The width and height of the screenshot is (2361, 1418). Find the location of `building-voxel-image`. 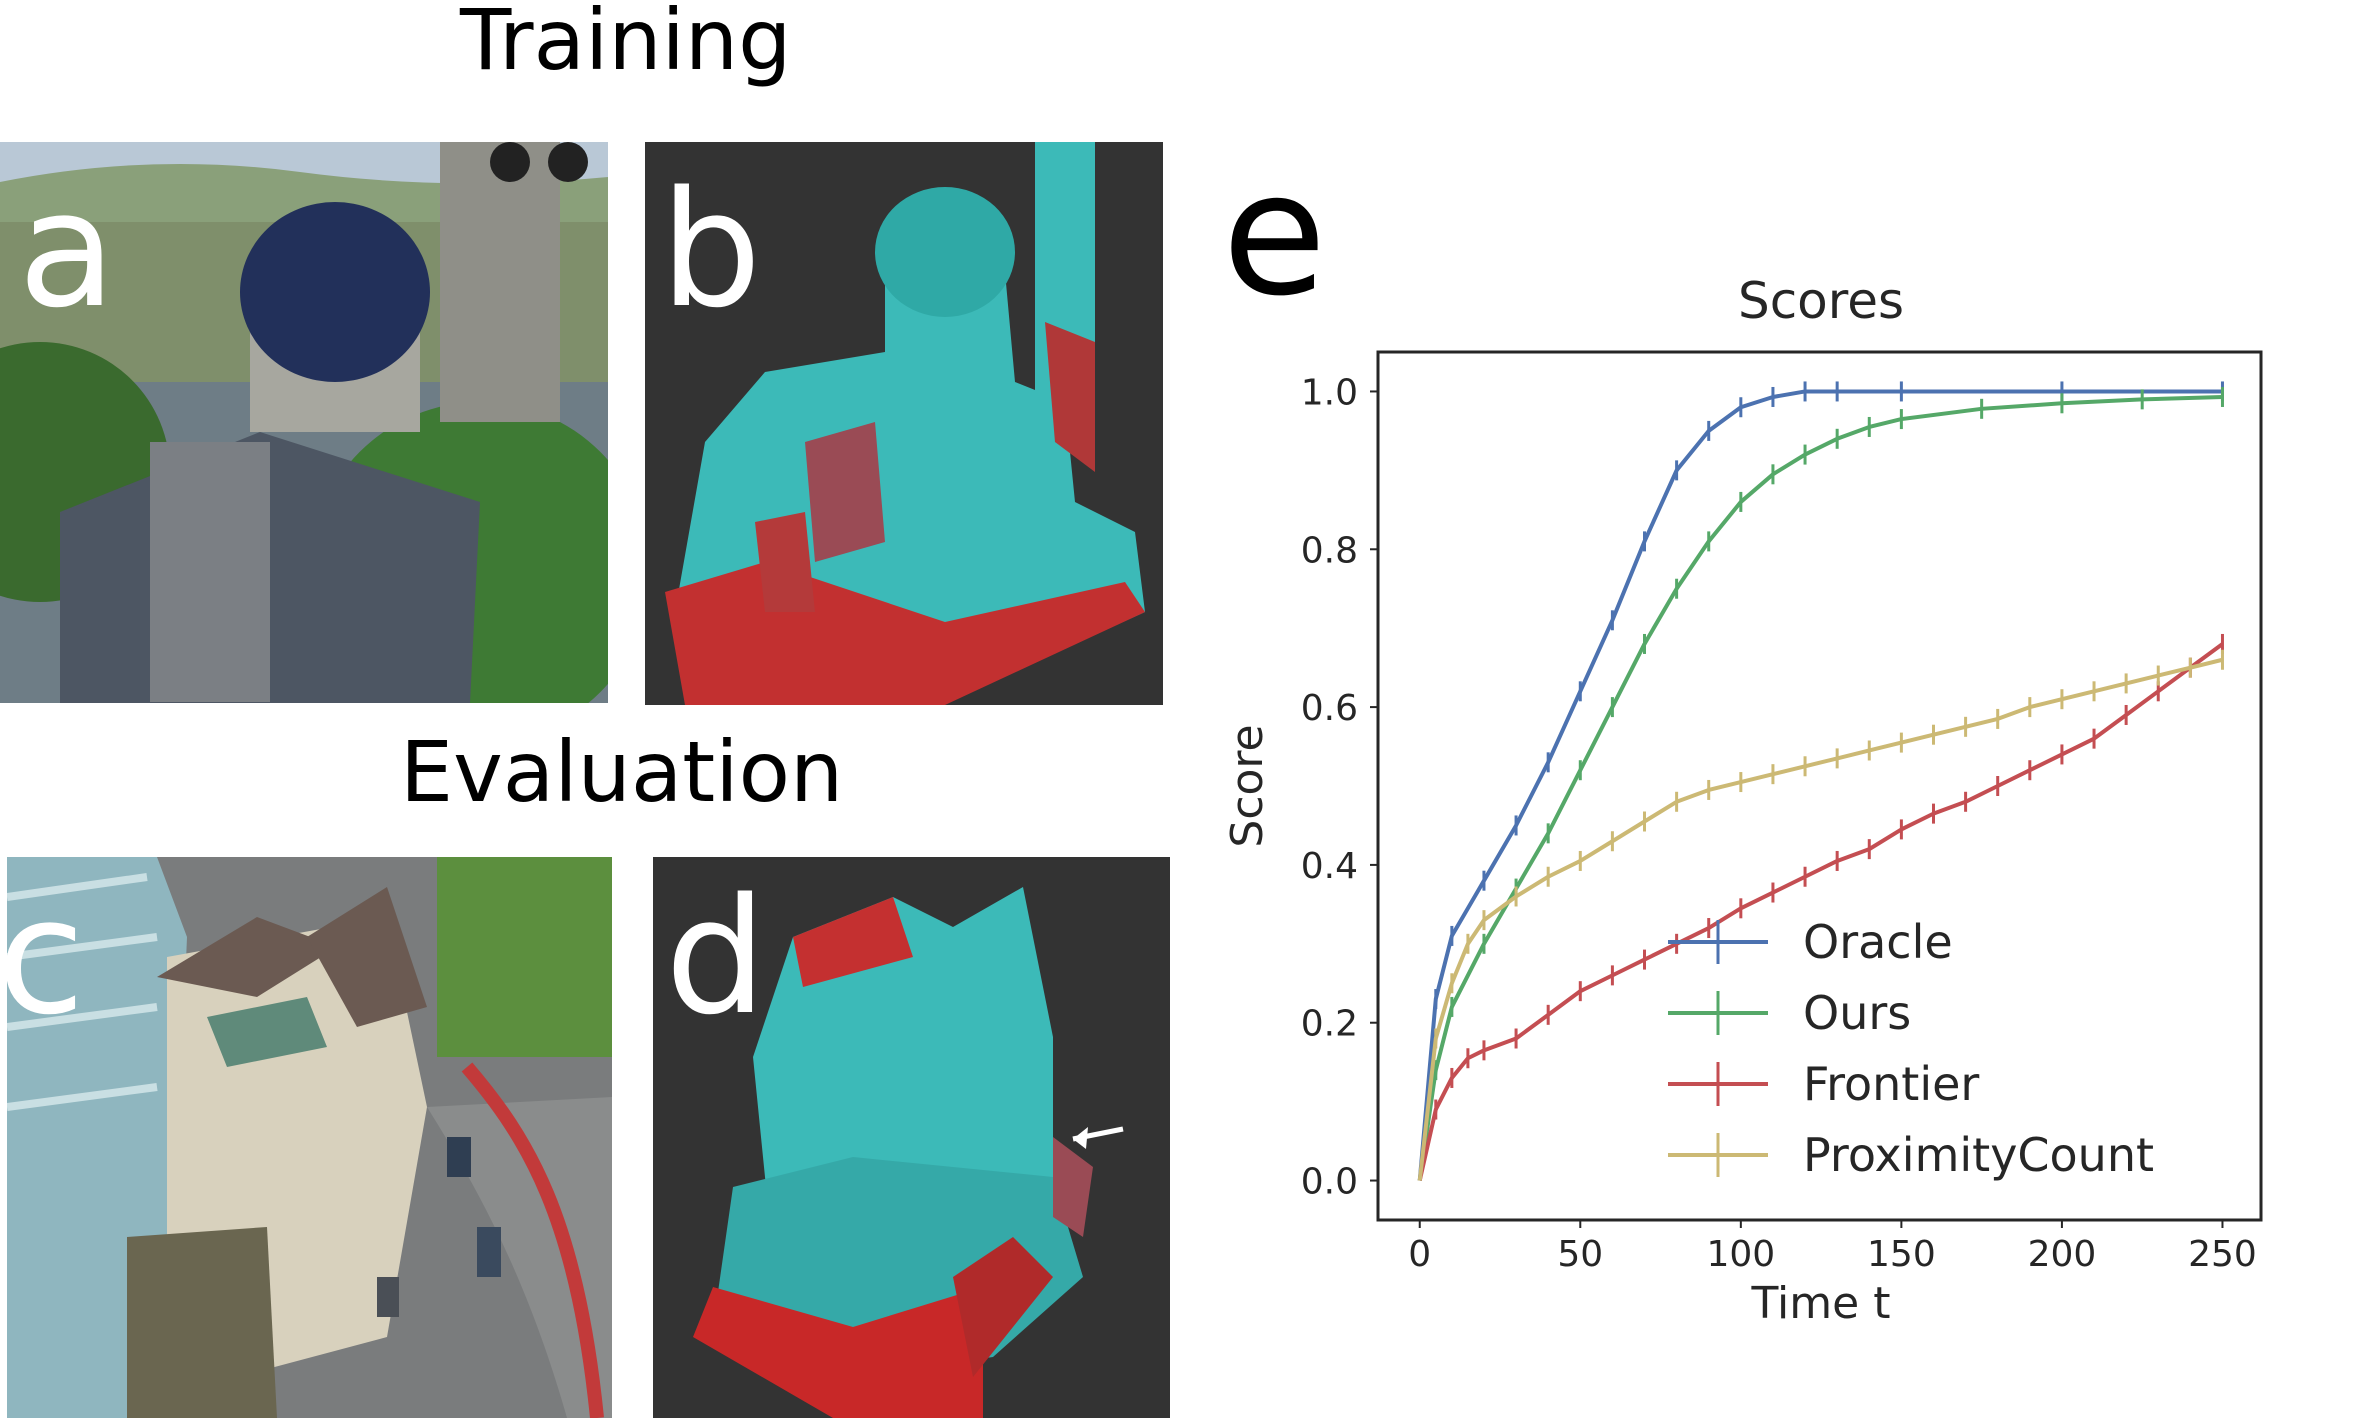

building-voxel-image is located at coordinates (911, 1137).